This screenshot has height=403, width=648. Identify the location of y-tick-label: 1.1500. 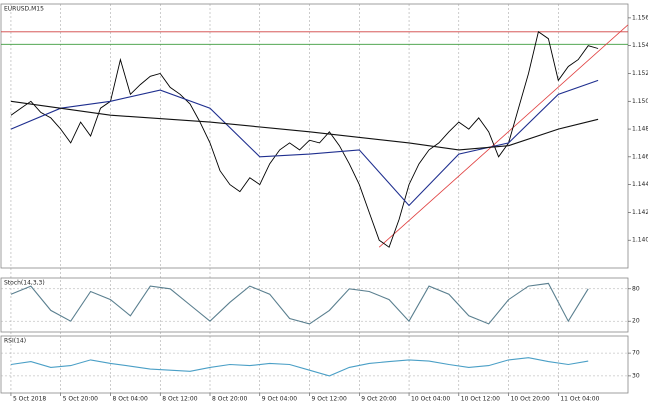
(640, 101).